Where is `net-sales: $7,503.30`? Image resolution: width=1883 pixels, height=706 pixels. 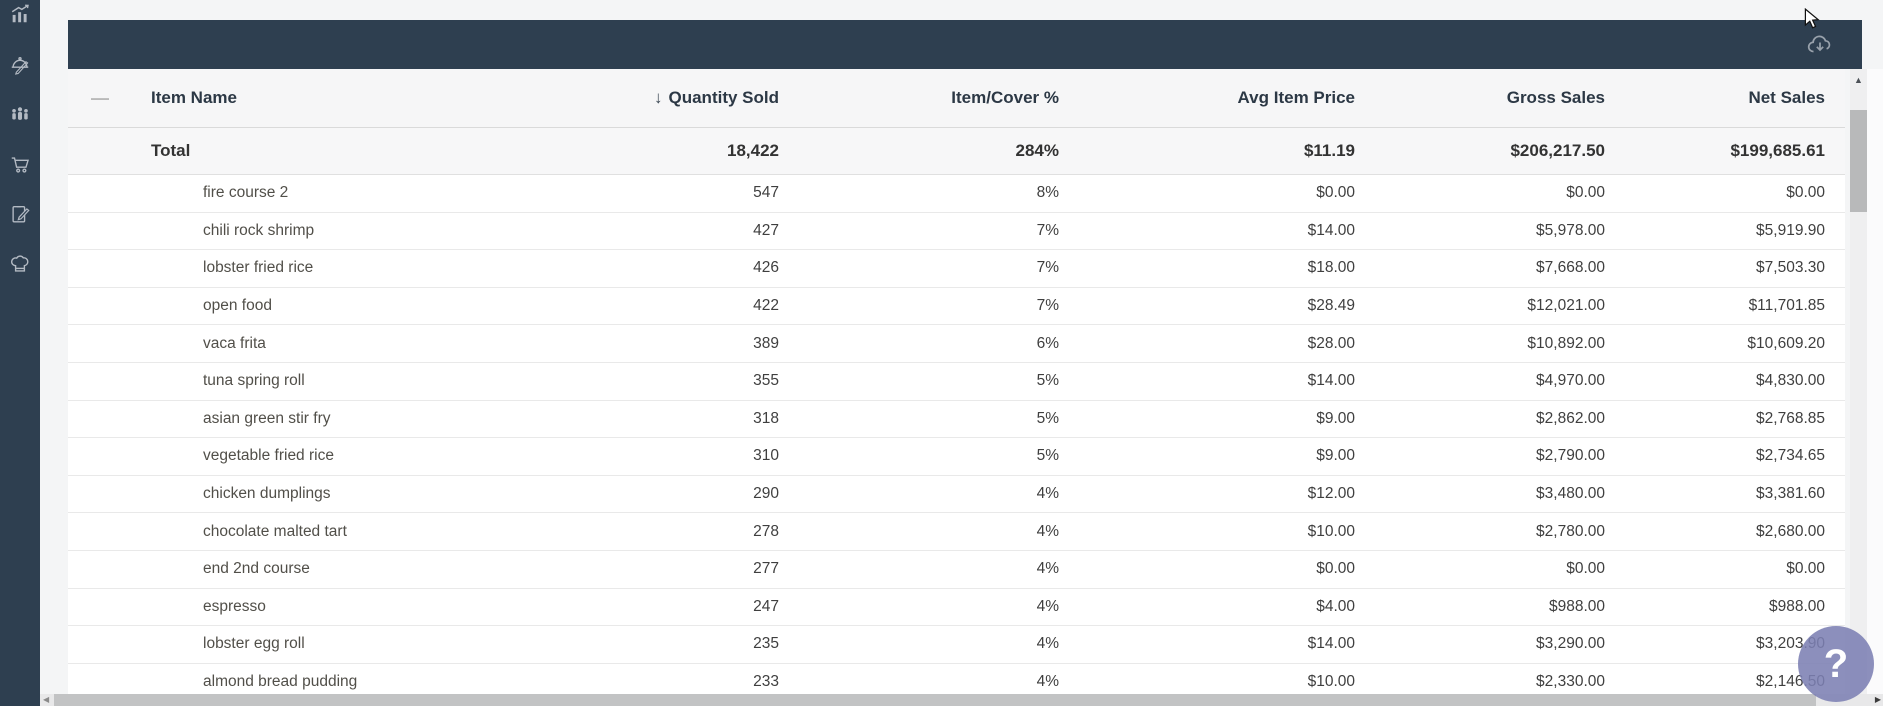 net-sales: $7,503.30 is located at coordinates (1790, 268).